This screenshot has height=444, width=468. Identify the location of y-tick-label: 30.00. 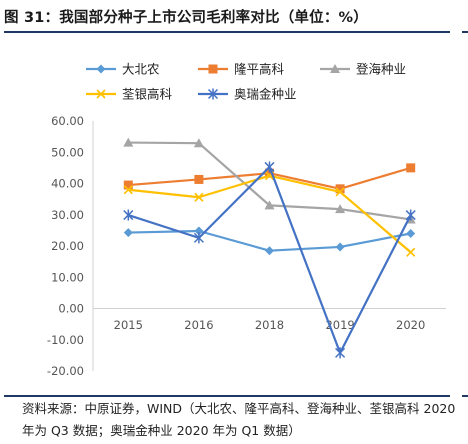
(67, 215).